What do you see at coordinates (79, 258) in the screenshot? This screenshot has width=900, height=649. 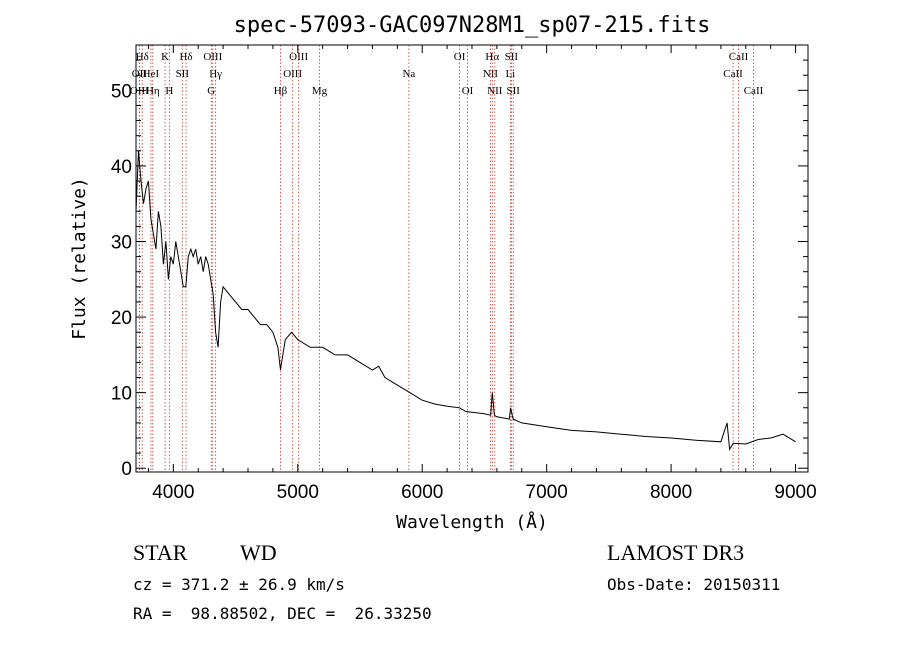 I see `y-axis-label: Flux (relative)` at bounding box center [79, 258].